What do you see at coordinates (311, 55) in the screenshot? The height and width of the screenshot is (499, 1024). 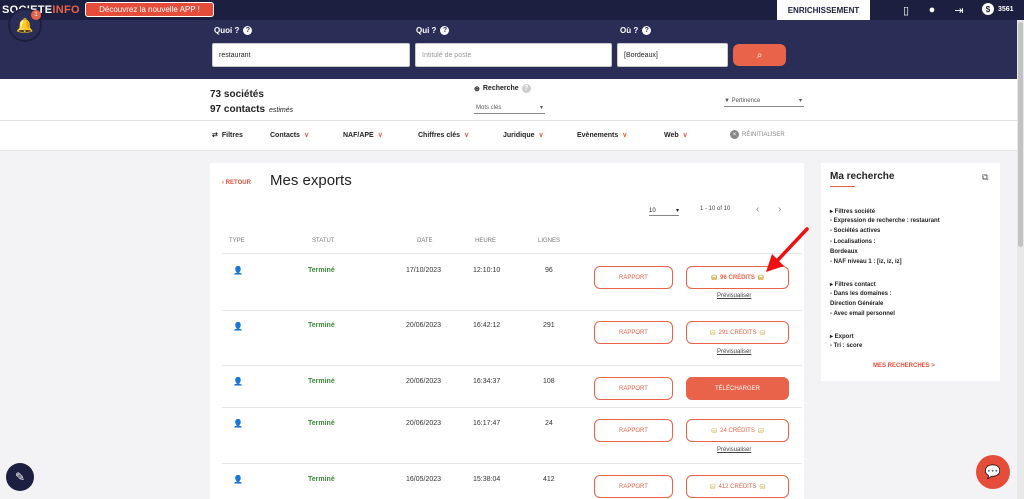 I see `quoi-input: restaurant` at bounding box center [311, 55].